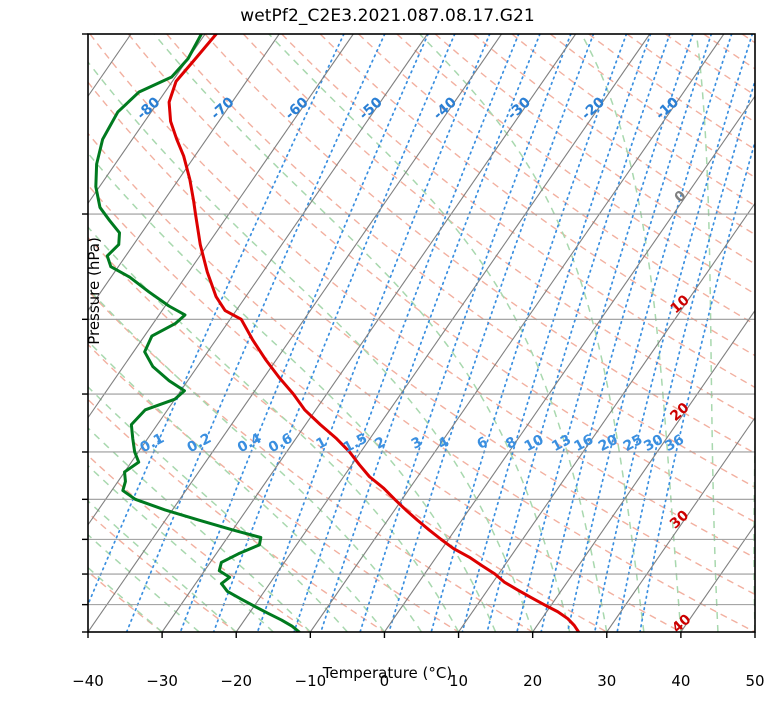  Describe the element at coordinates (533, 681) in the screenshot. I see `x-tick-label: 20` at that location.